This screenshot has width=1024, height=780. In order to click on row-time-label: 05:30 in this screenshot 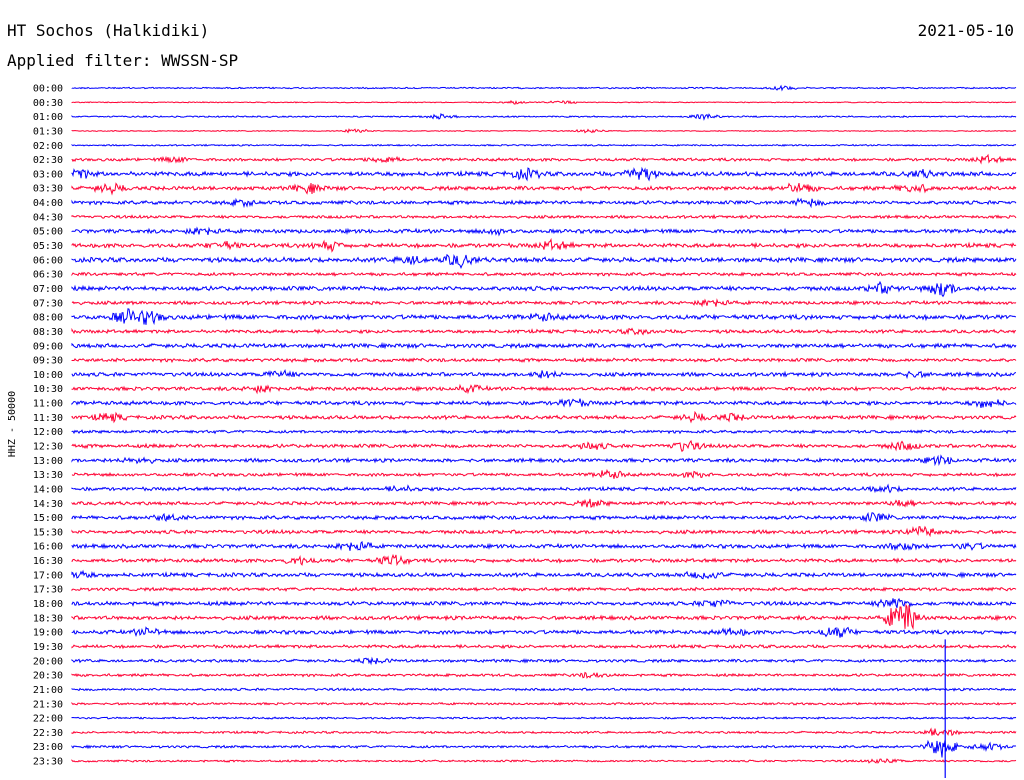, I will do `click(48, 246)`.